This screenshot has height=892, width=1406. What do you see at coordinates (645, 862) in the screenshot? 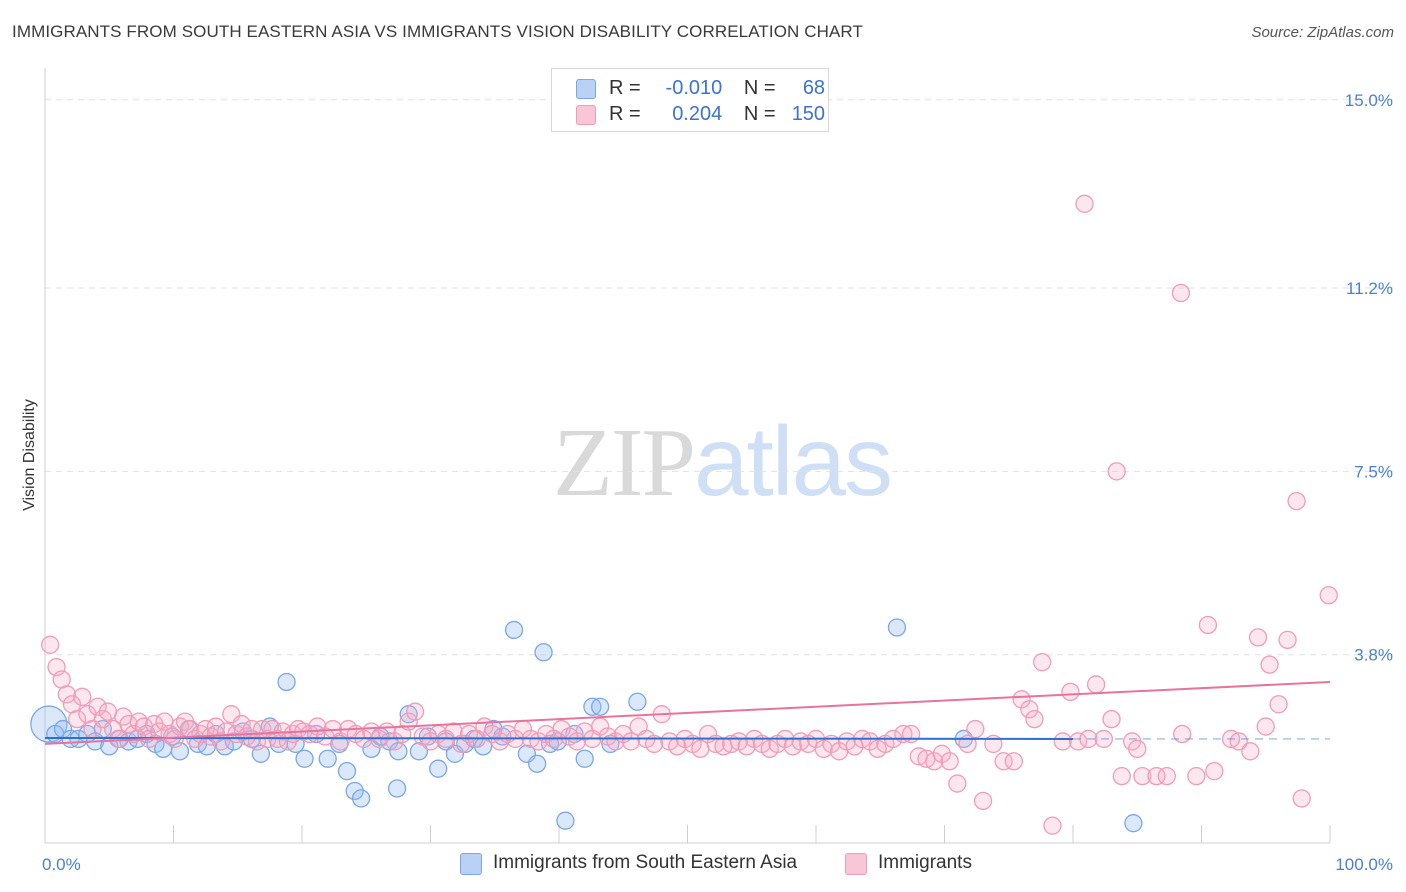
I see `bottom-legend-label: Immigrants from South Eastern Asia` at bounding box center [645, 862].